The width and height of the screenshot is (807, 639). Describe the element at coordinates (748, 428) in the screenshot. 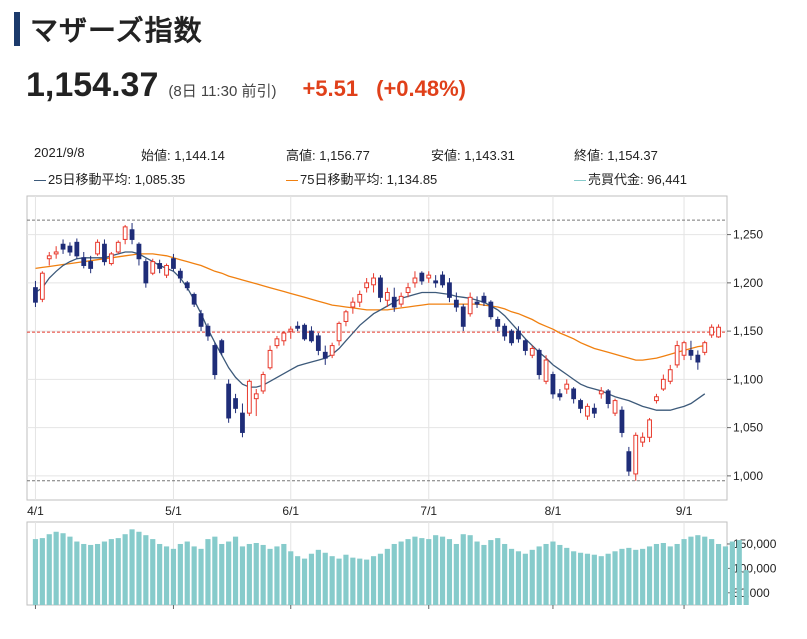

I see `y-tick-label-1: 1,050` at that location.